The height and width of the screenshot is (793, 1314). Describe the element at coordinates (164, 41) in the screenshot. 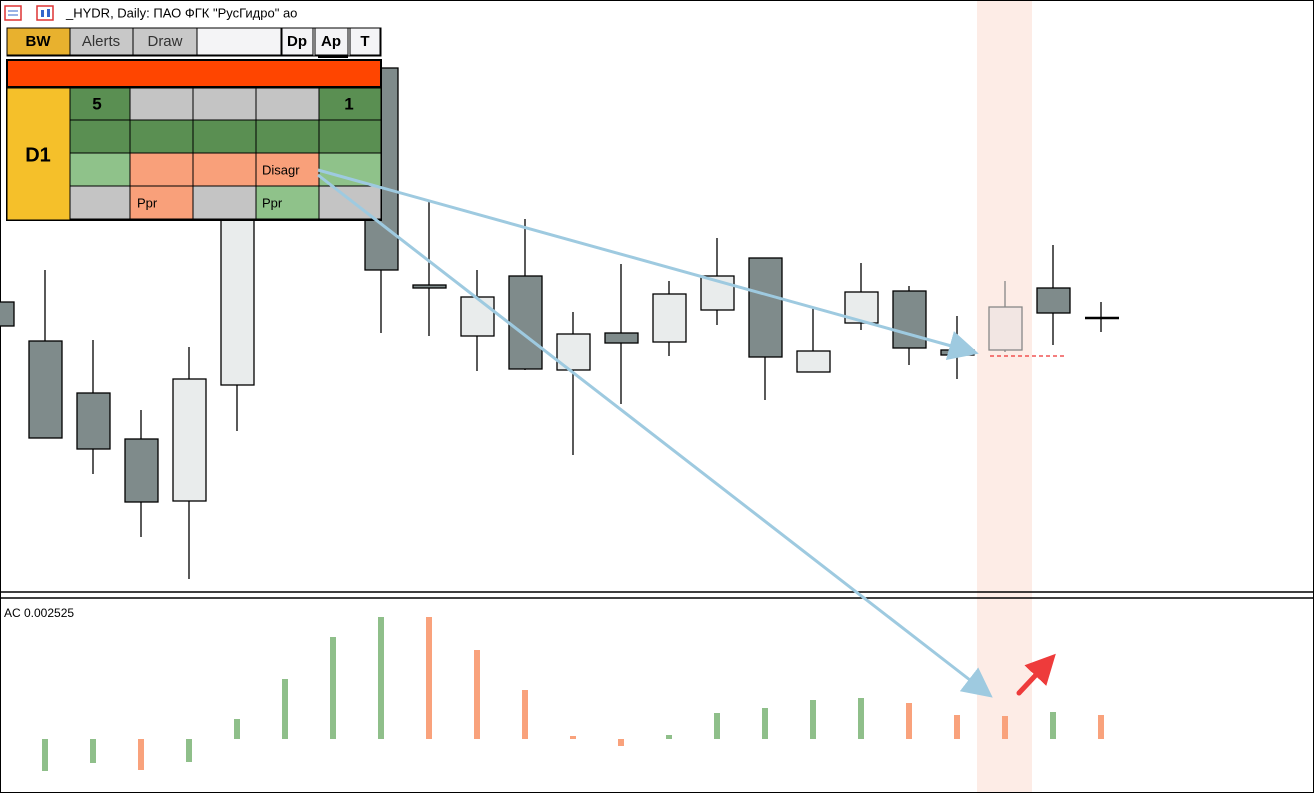

I see `button: Draw` at that location.